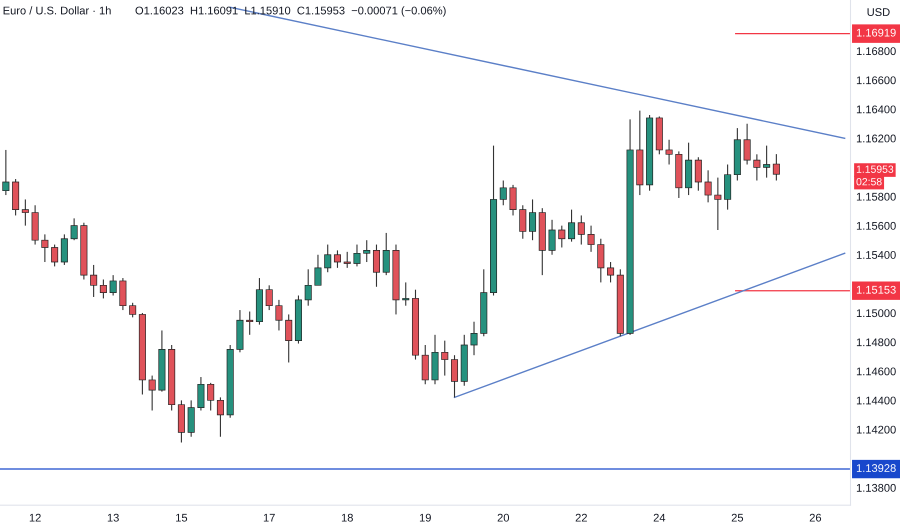  Describe the element at coordinates (876, 109) in the screenshot. I see `y-tick-label: 1.16400` at that location.